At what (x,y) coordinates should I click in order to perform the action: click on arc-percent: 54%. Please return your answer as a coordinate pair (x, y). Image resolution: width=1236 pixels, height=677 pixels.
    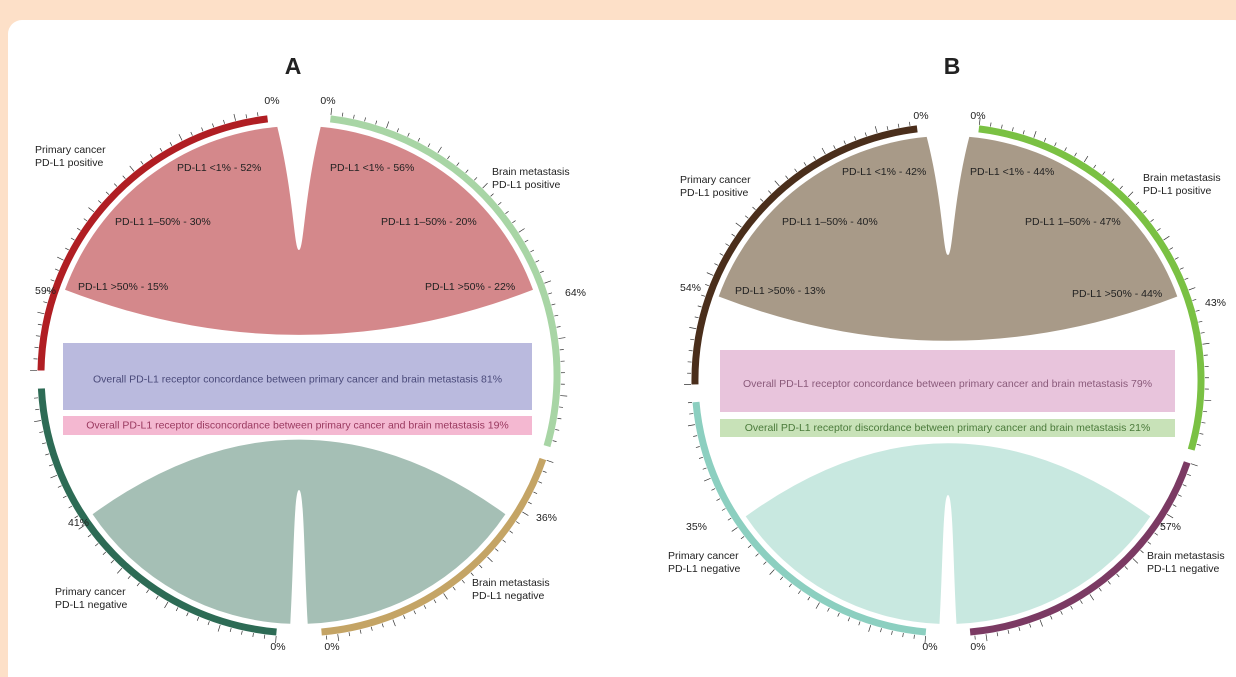
    Looking at the image, I should click on (690, 288).